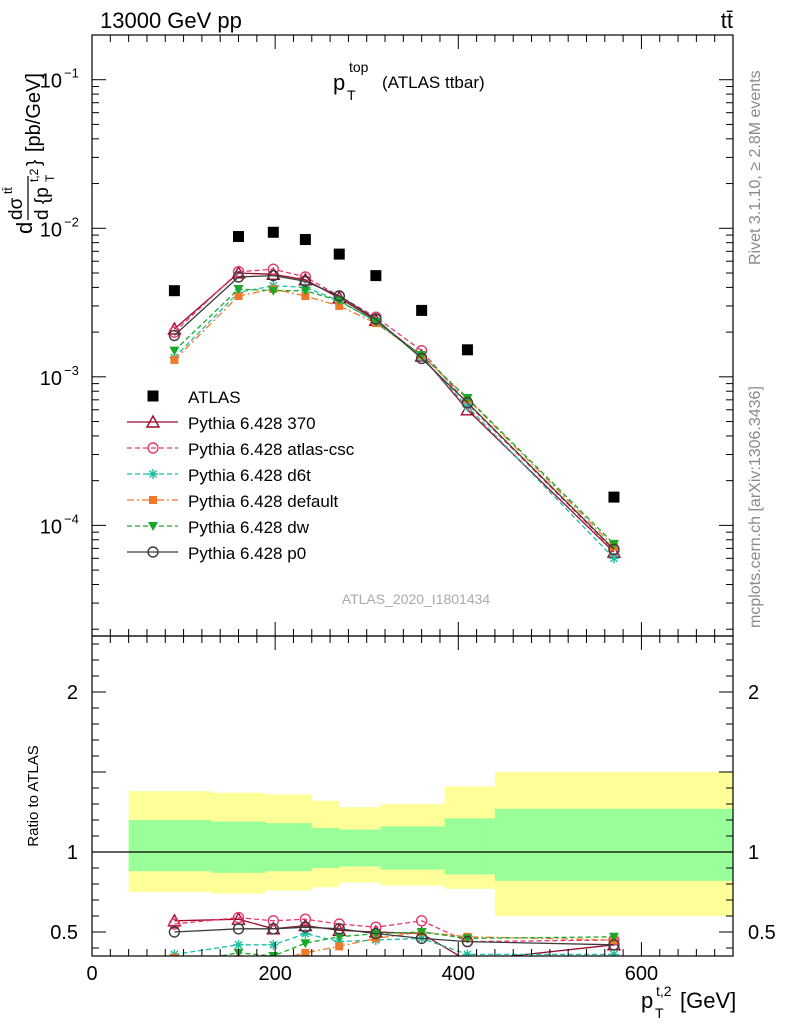 The image size is (786, 1024). Describe the element at coordinates (727, 20) in the screenshot. I see `header-right: tt̄` at that location.